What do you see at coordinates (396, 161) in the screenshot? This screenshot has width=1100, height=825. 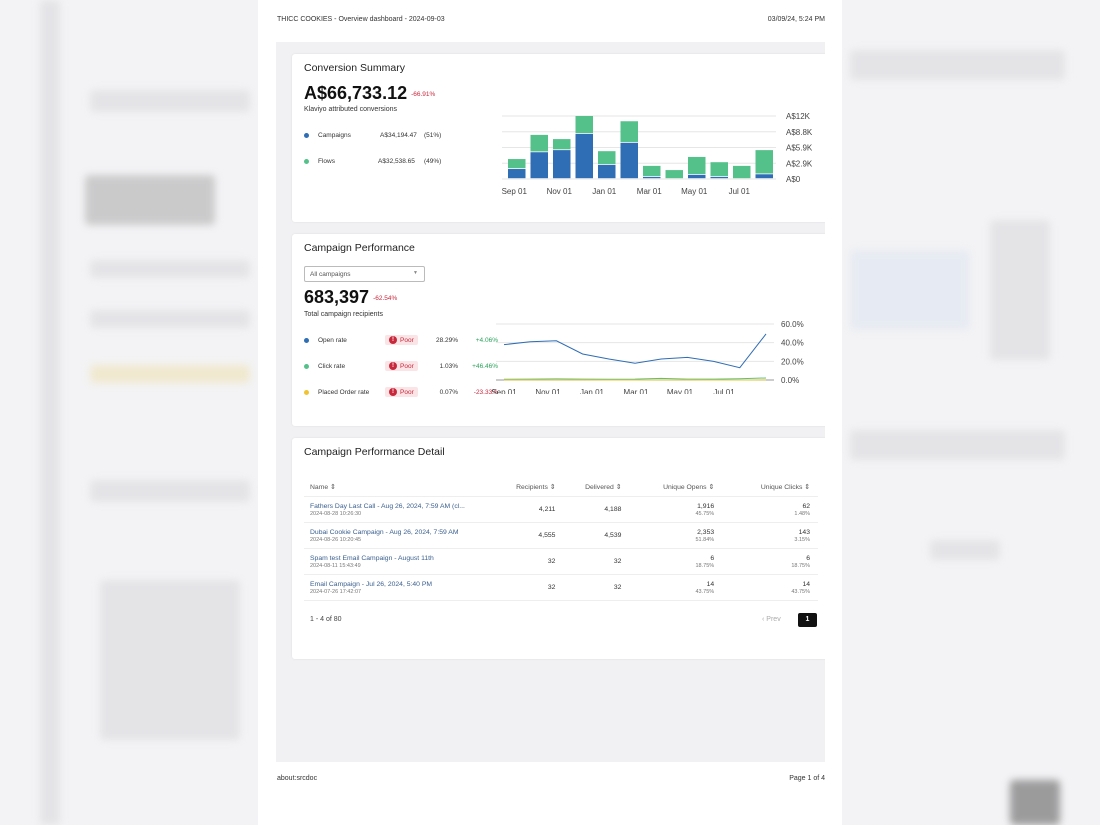 I see `legend-value: A$32,538.65` at bounding box center [396, 161].